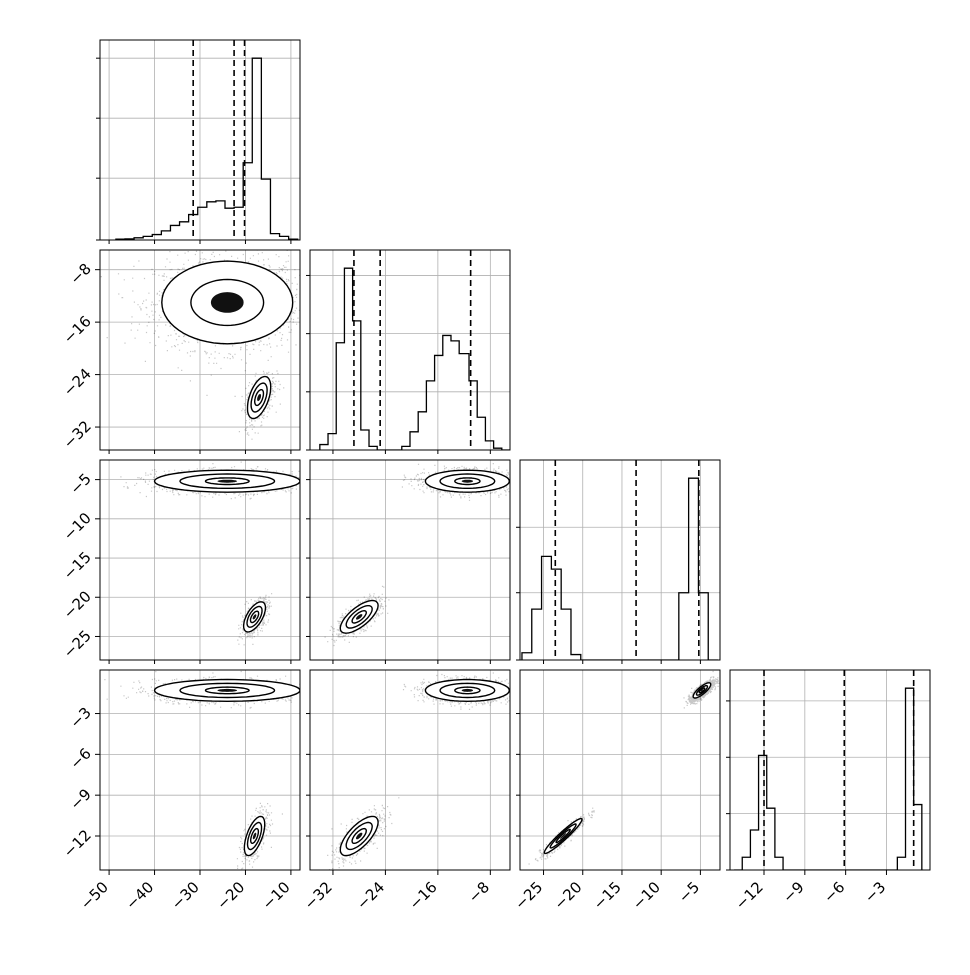 The width and height of the screenshot is (970, 975). What do you see at coordinates (77, 644) in the screenshot?
I see `y-tick-label: −25` at bounding box center [77, 644].